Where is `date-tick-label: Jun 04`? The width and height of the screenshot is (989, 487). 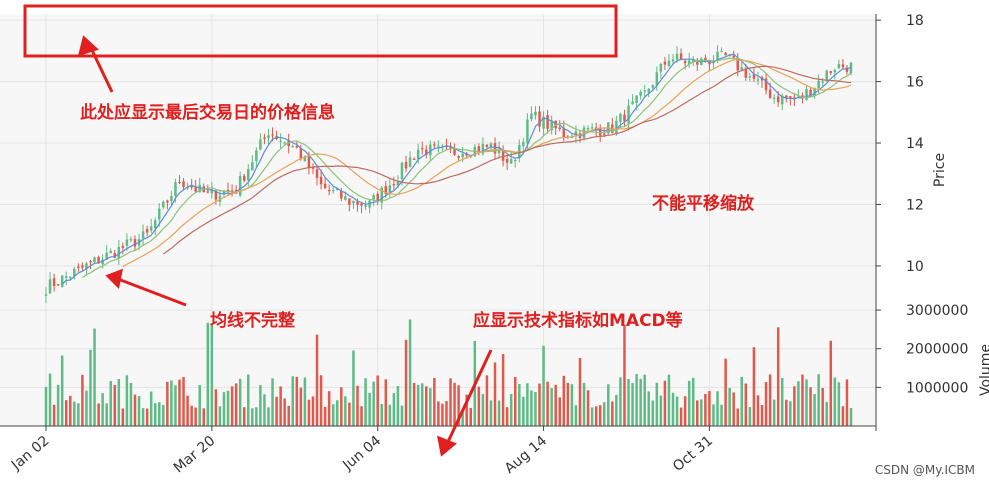
date-tick-label: Jun 04 is located at coordinates (361, 453).